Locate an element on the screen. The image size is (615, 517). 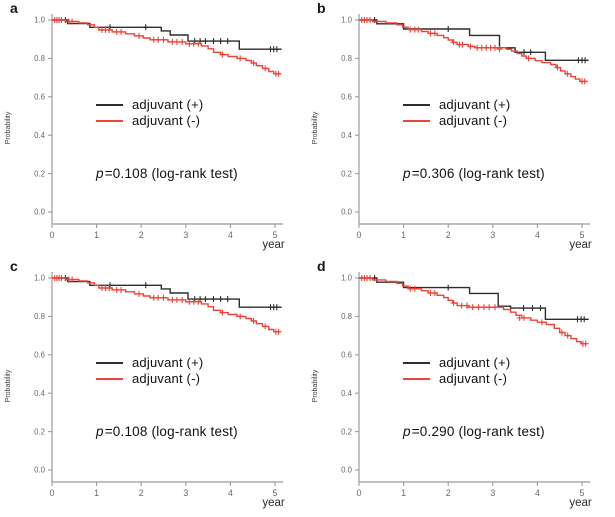
pvalue-annotation-b: p=0.306 (log-rank test) is located at coordinates (474, 173).